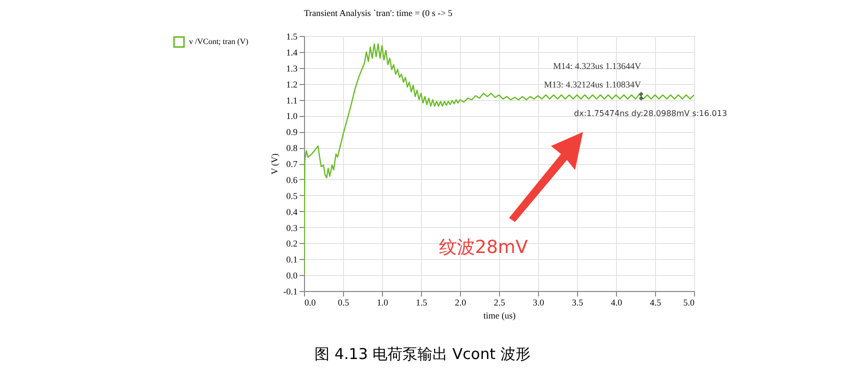  What do you see at coordinates (483, 247) in the screenshot?
I see `annotation: 纹波28mV` at bounding box center [483, 247].